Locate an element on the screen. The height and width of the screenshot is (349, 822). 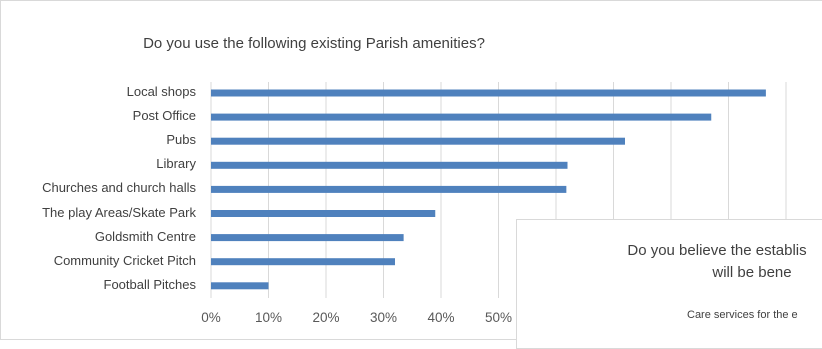
x-tick-label: 40% is located at coordinates (441, 317).